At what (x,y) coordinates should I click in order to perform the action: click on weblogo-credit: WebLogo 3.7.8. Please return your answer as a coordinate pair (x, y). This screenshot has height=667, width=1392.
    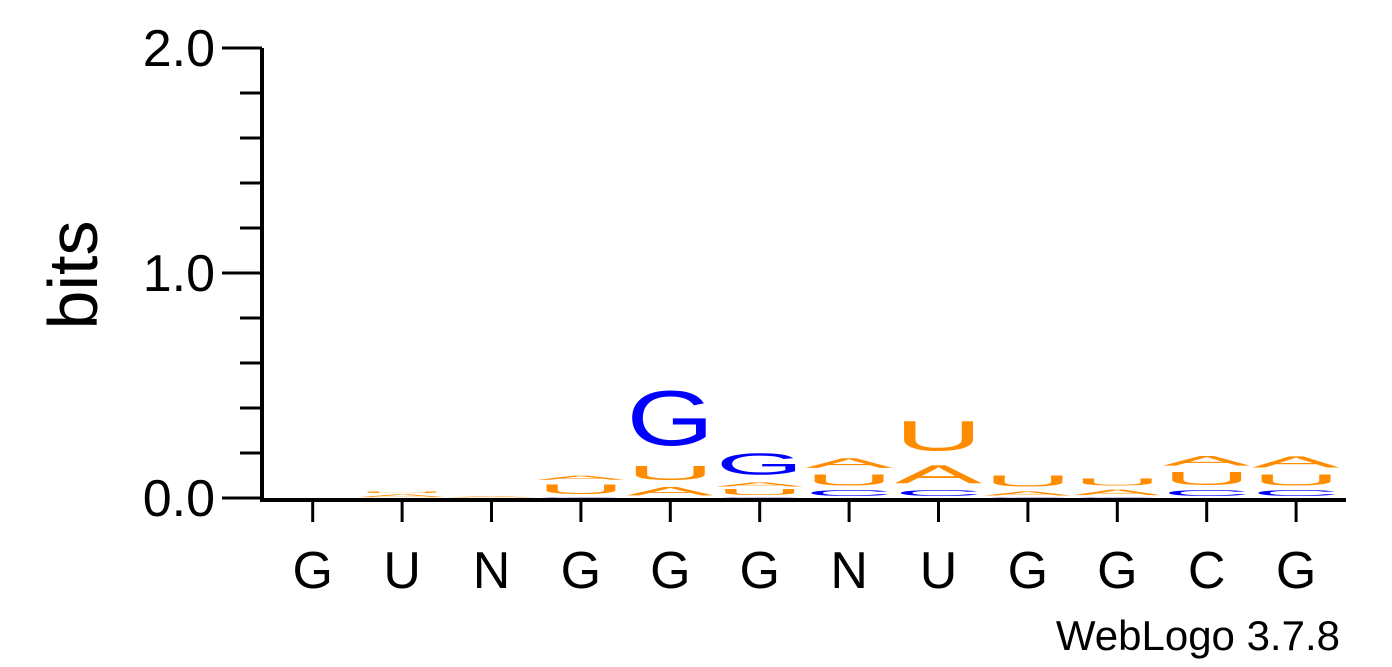
    Looking at the image, I should click on (1198, 635).